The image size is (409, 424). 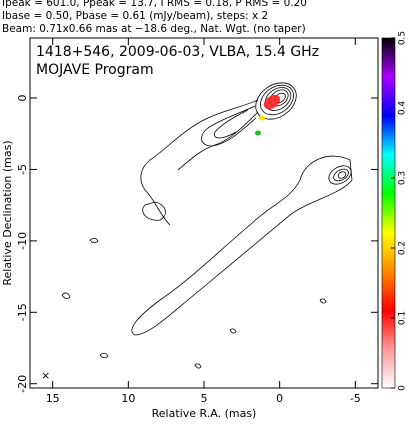 I want to click on x-tick-label: 0, so click(x=279, y=398).